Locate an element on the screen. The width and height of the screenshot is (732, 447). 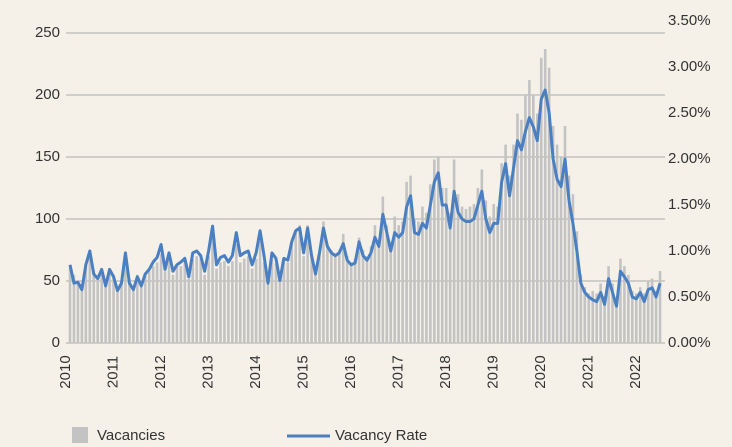
x-tick-label: 2010 is located at coordinates (65, 371).